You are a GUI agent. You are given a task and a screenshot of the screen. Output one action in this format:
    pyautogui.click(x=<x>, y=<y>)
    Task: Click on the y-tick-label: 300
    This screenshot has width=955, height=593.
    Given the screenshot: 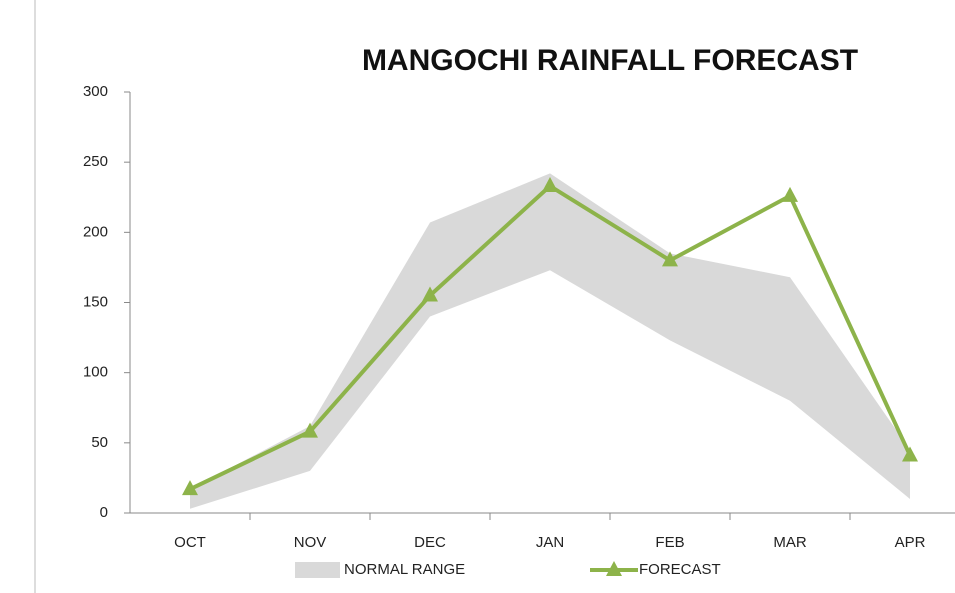 What is the action you would take?
    pyautogui.click(x=95, y=91)
    